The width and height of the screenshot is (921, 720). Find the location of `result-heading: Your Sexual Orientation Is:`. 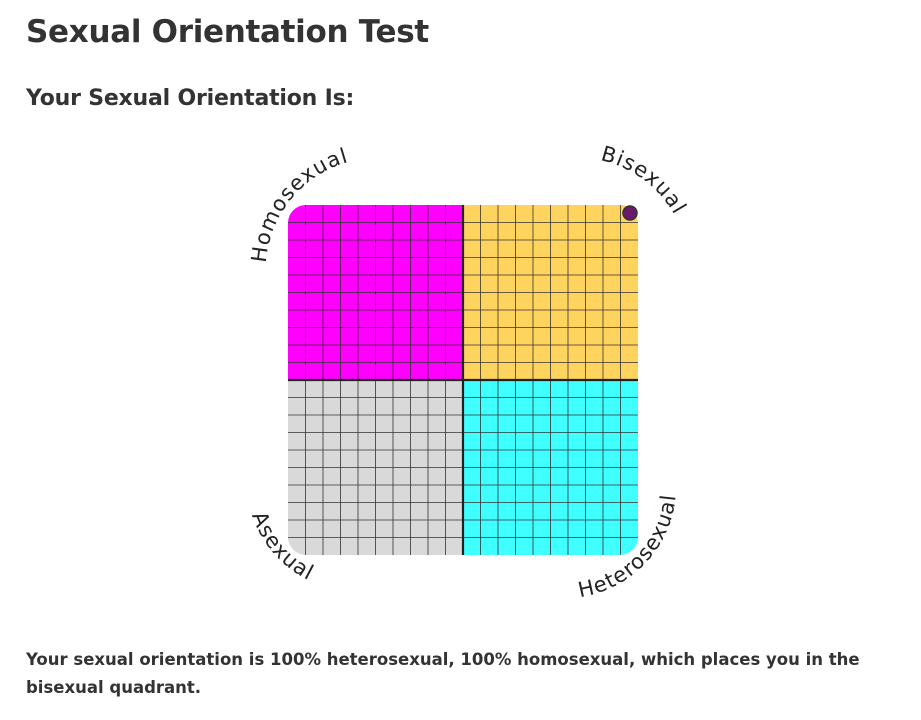

result-heading: Your Sexual Orientation Is: is located at coordinates (190, 98).